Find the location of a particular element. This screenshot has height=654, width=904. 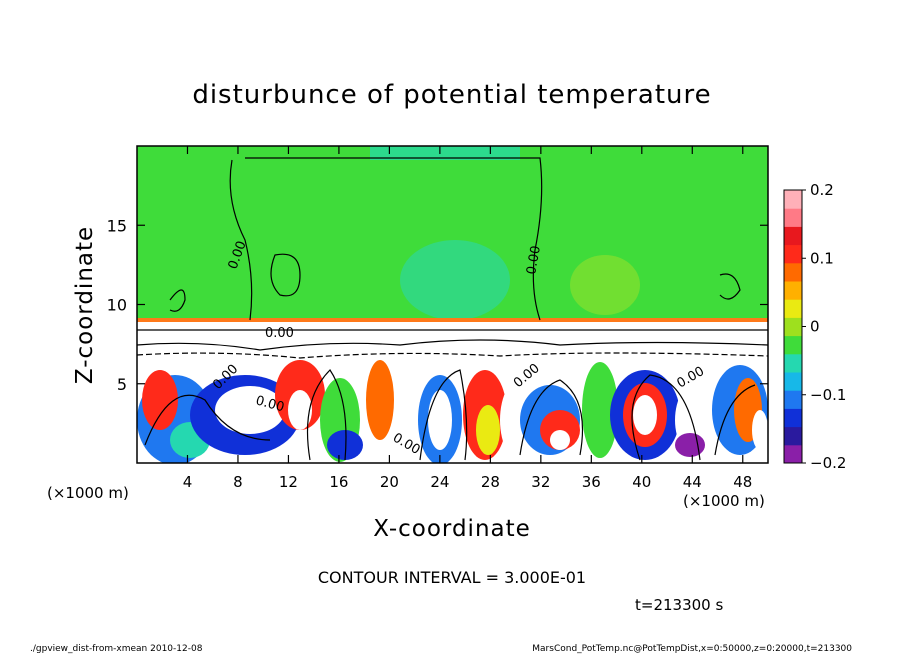

field-orange-band is located at coordinates (452, 320).